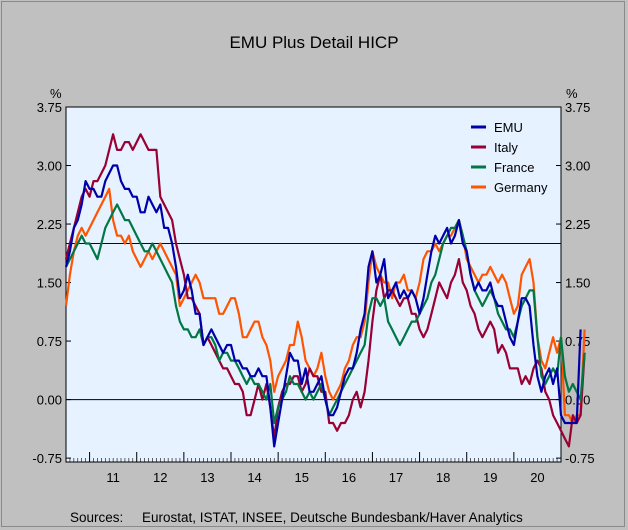  I want to click on y-tick-label-left: 0.75, so click(49, 341).